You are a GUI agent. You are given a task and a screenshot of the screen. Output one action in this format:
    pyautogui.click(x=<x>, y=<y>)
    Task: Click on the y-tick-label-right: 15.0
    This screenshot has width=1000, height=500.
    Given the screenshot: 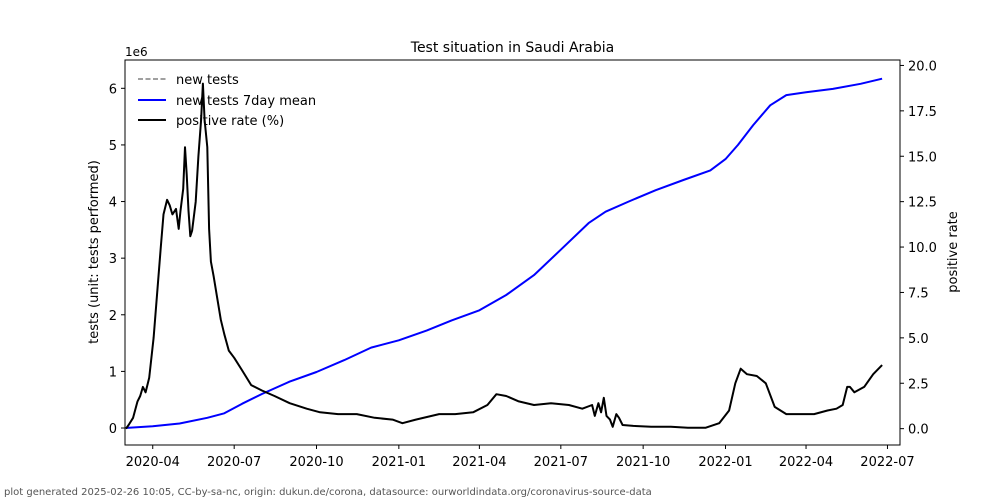 What is the action you would take?
    pyautogui.click(x=922, y=157)
    